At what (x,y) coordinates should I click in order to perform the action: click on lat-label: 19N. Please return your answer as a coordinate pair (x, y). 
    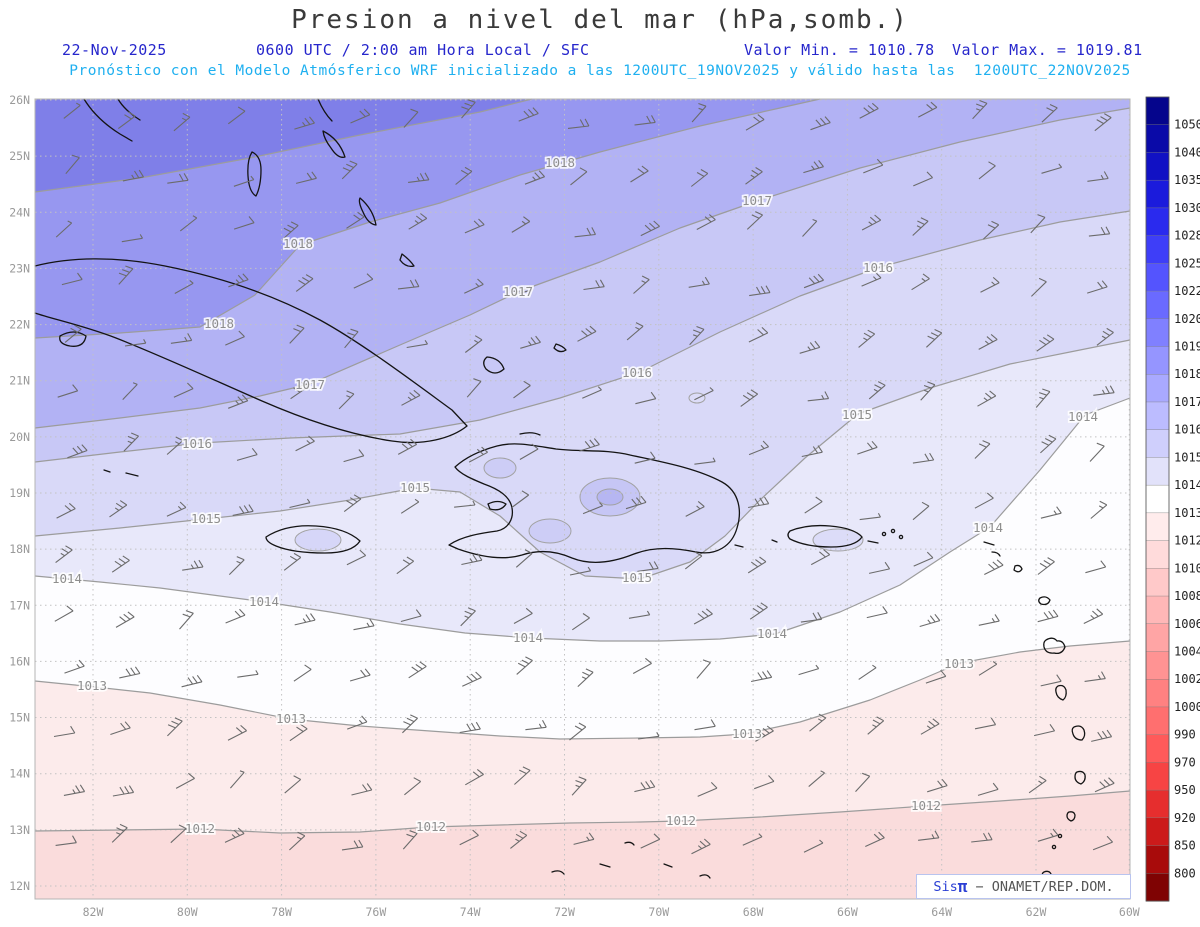
    Looking at the image, I should click on (19, 493).